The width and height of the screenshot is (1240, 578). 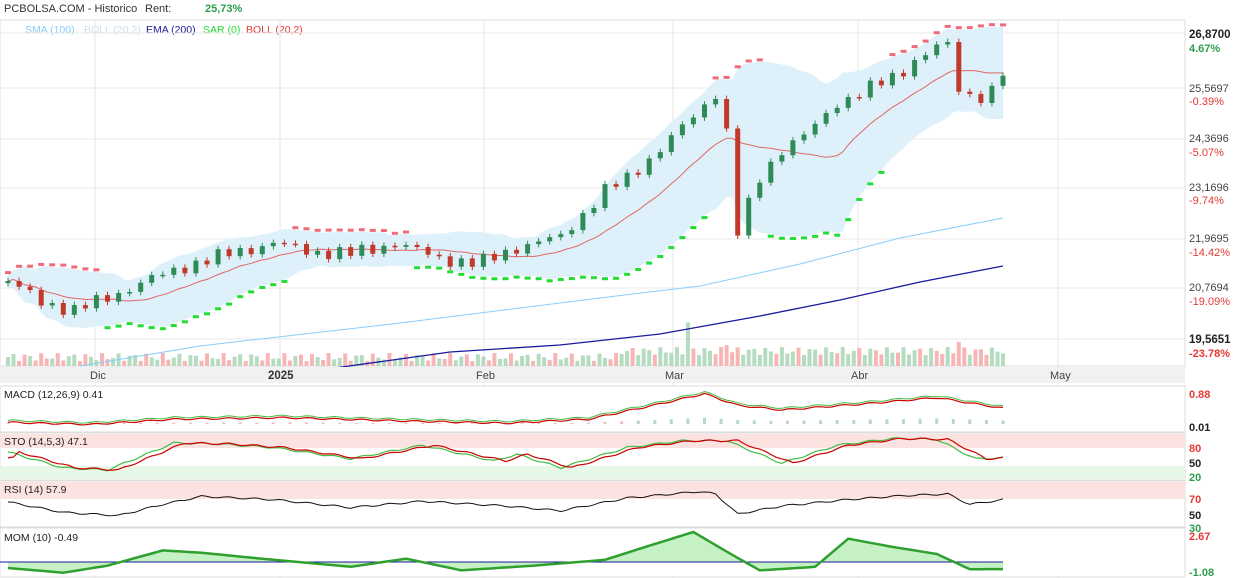 I want to click on mom-line, so click(x=505, y=552).